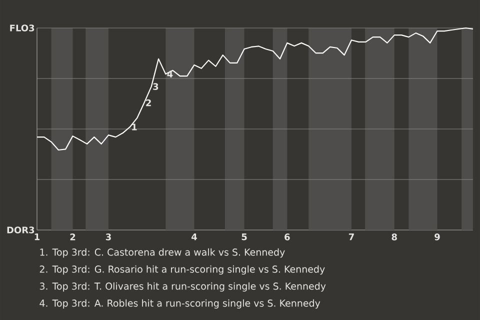  I want to click on annotation: 3, so click(155, 86).